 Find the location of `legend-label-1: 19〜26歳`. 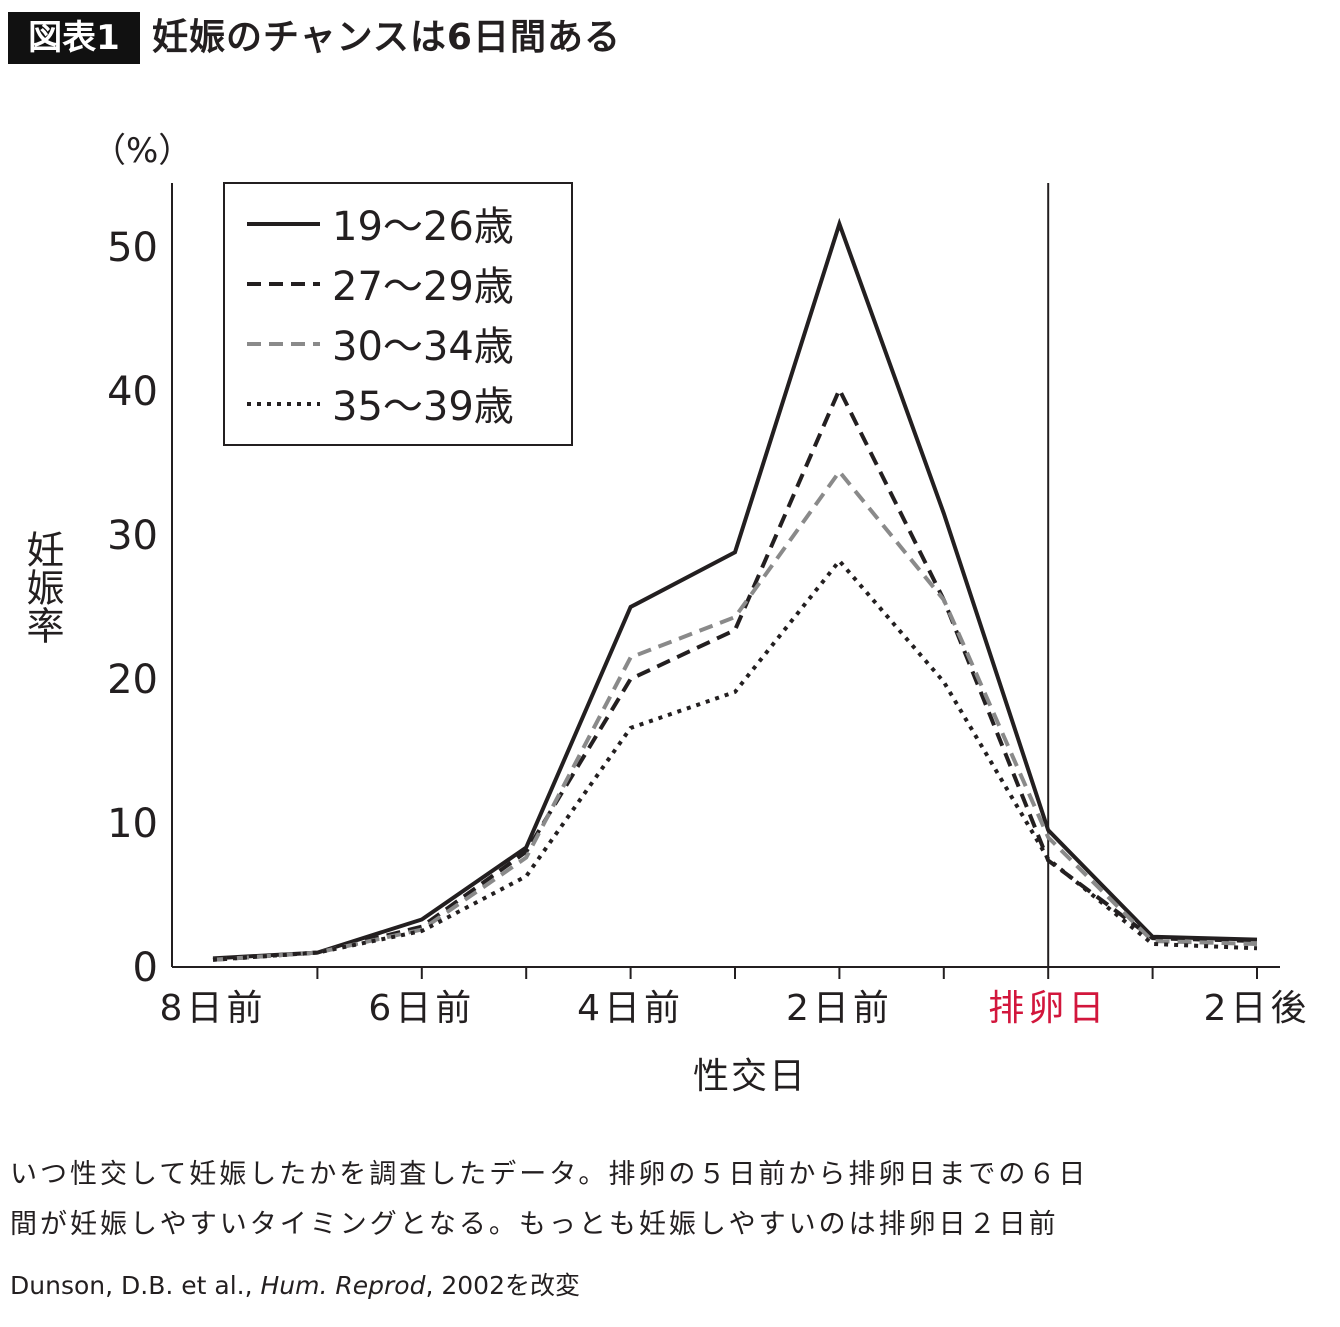

legend-label-1: 19〜26歳 is located at coordinates (423, 227).